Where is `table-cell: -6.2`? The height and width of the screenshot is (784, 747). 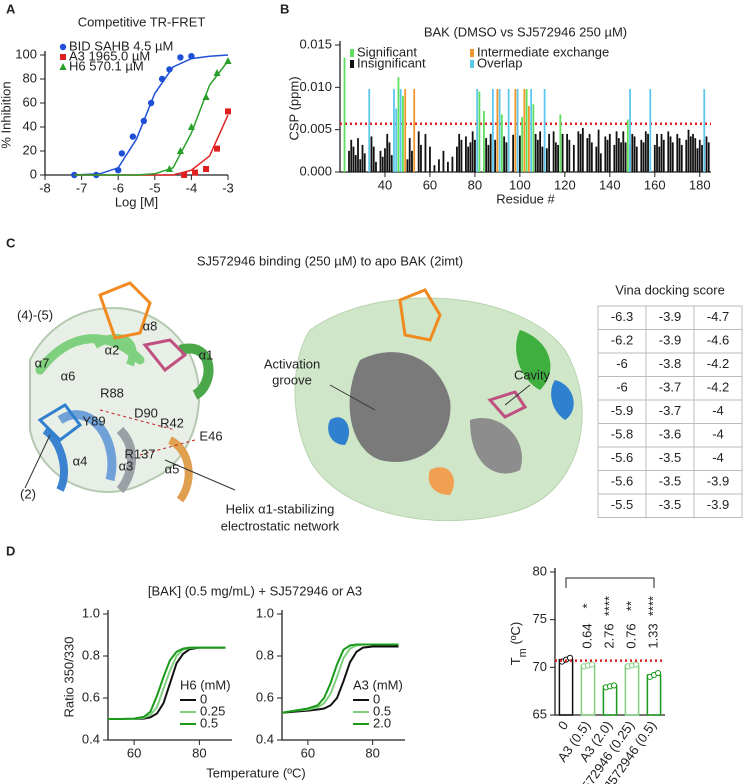
table-cell: -6.2 is located at coordinates (622, 340).